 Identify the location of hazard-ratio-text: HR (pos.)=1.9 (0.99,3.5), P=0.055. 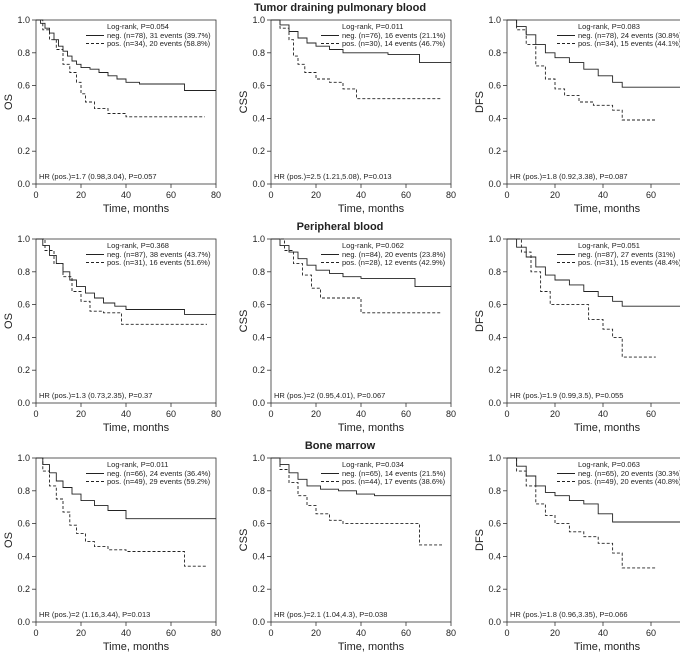
(566, 395).